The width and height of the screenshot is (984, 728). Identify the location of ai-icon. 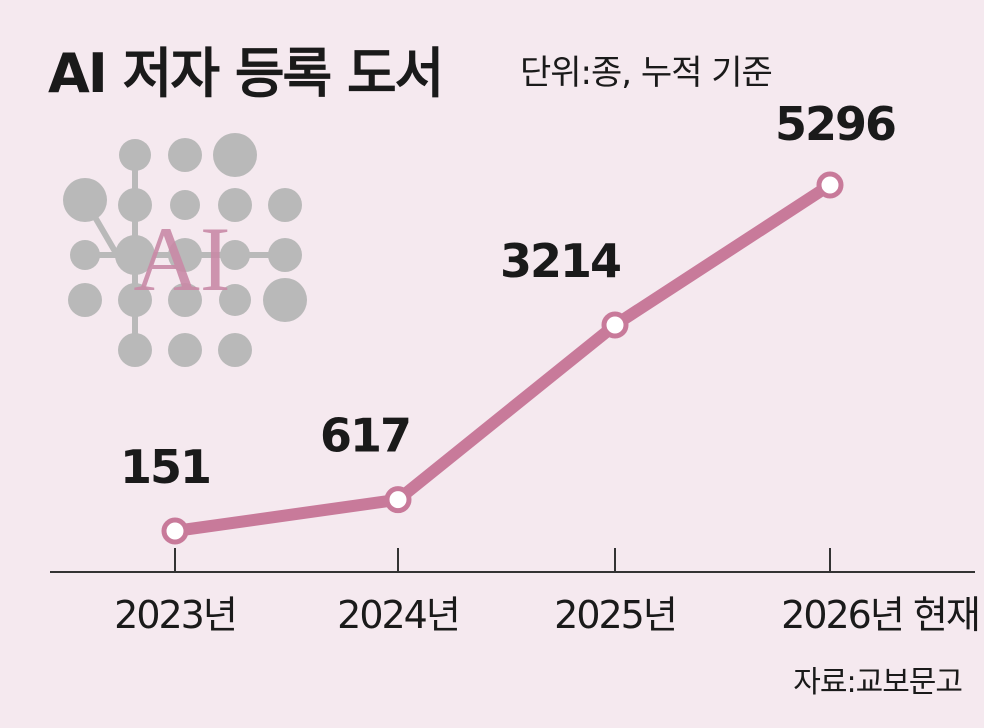
(185, 250).